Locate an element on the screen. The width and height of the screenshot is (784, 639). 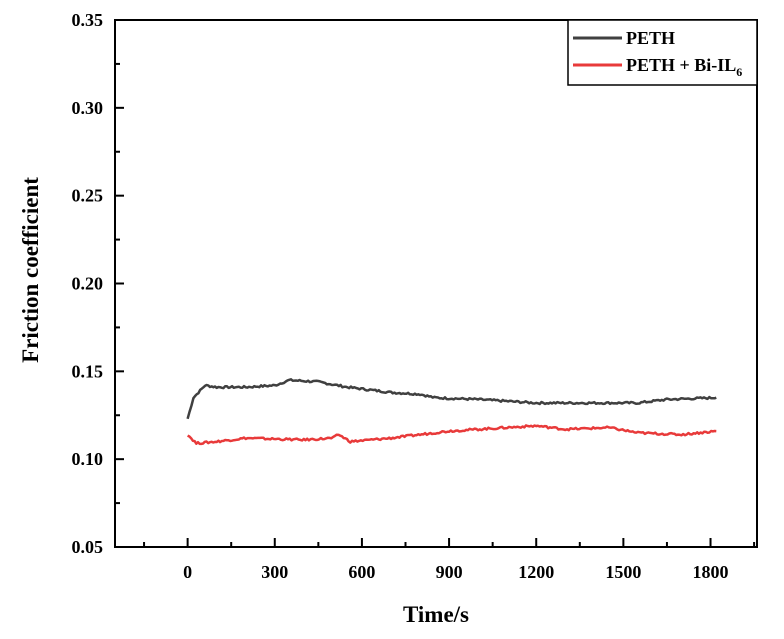
y-tick-label: 0.05 is located at coordinates (88, 547).